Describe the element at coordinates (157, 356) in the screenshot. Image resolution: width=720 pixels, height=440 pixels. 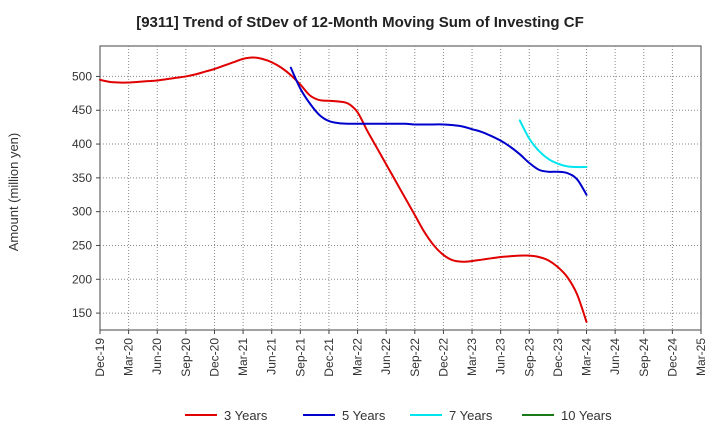
I see `x-tick-label: Jun-20` at that location.